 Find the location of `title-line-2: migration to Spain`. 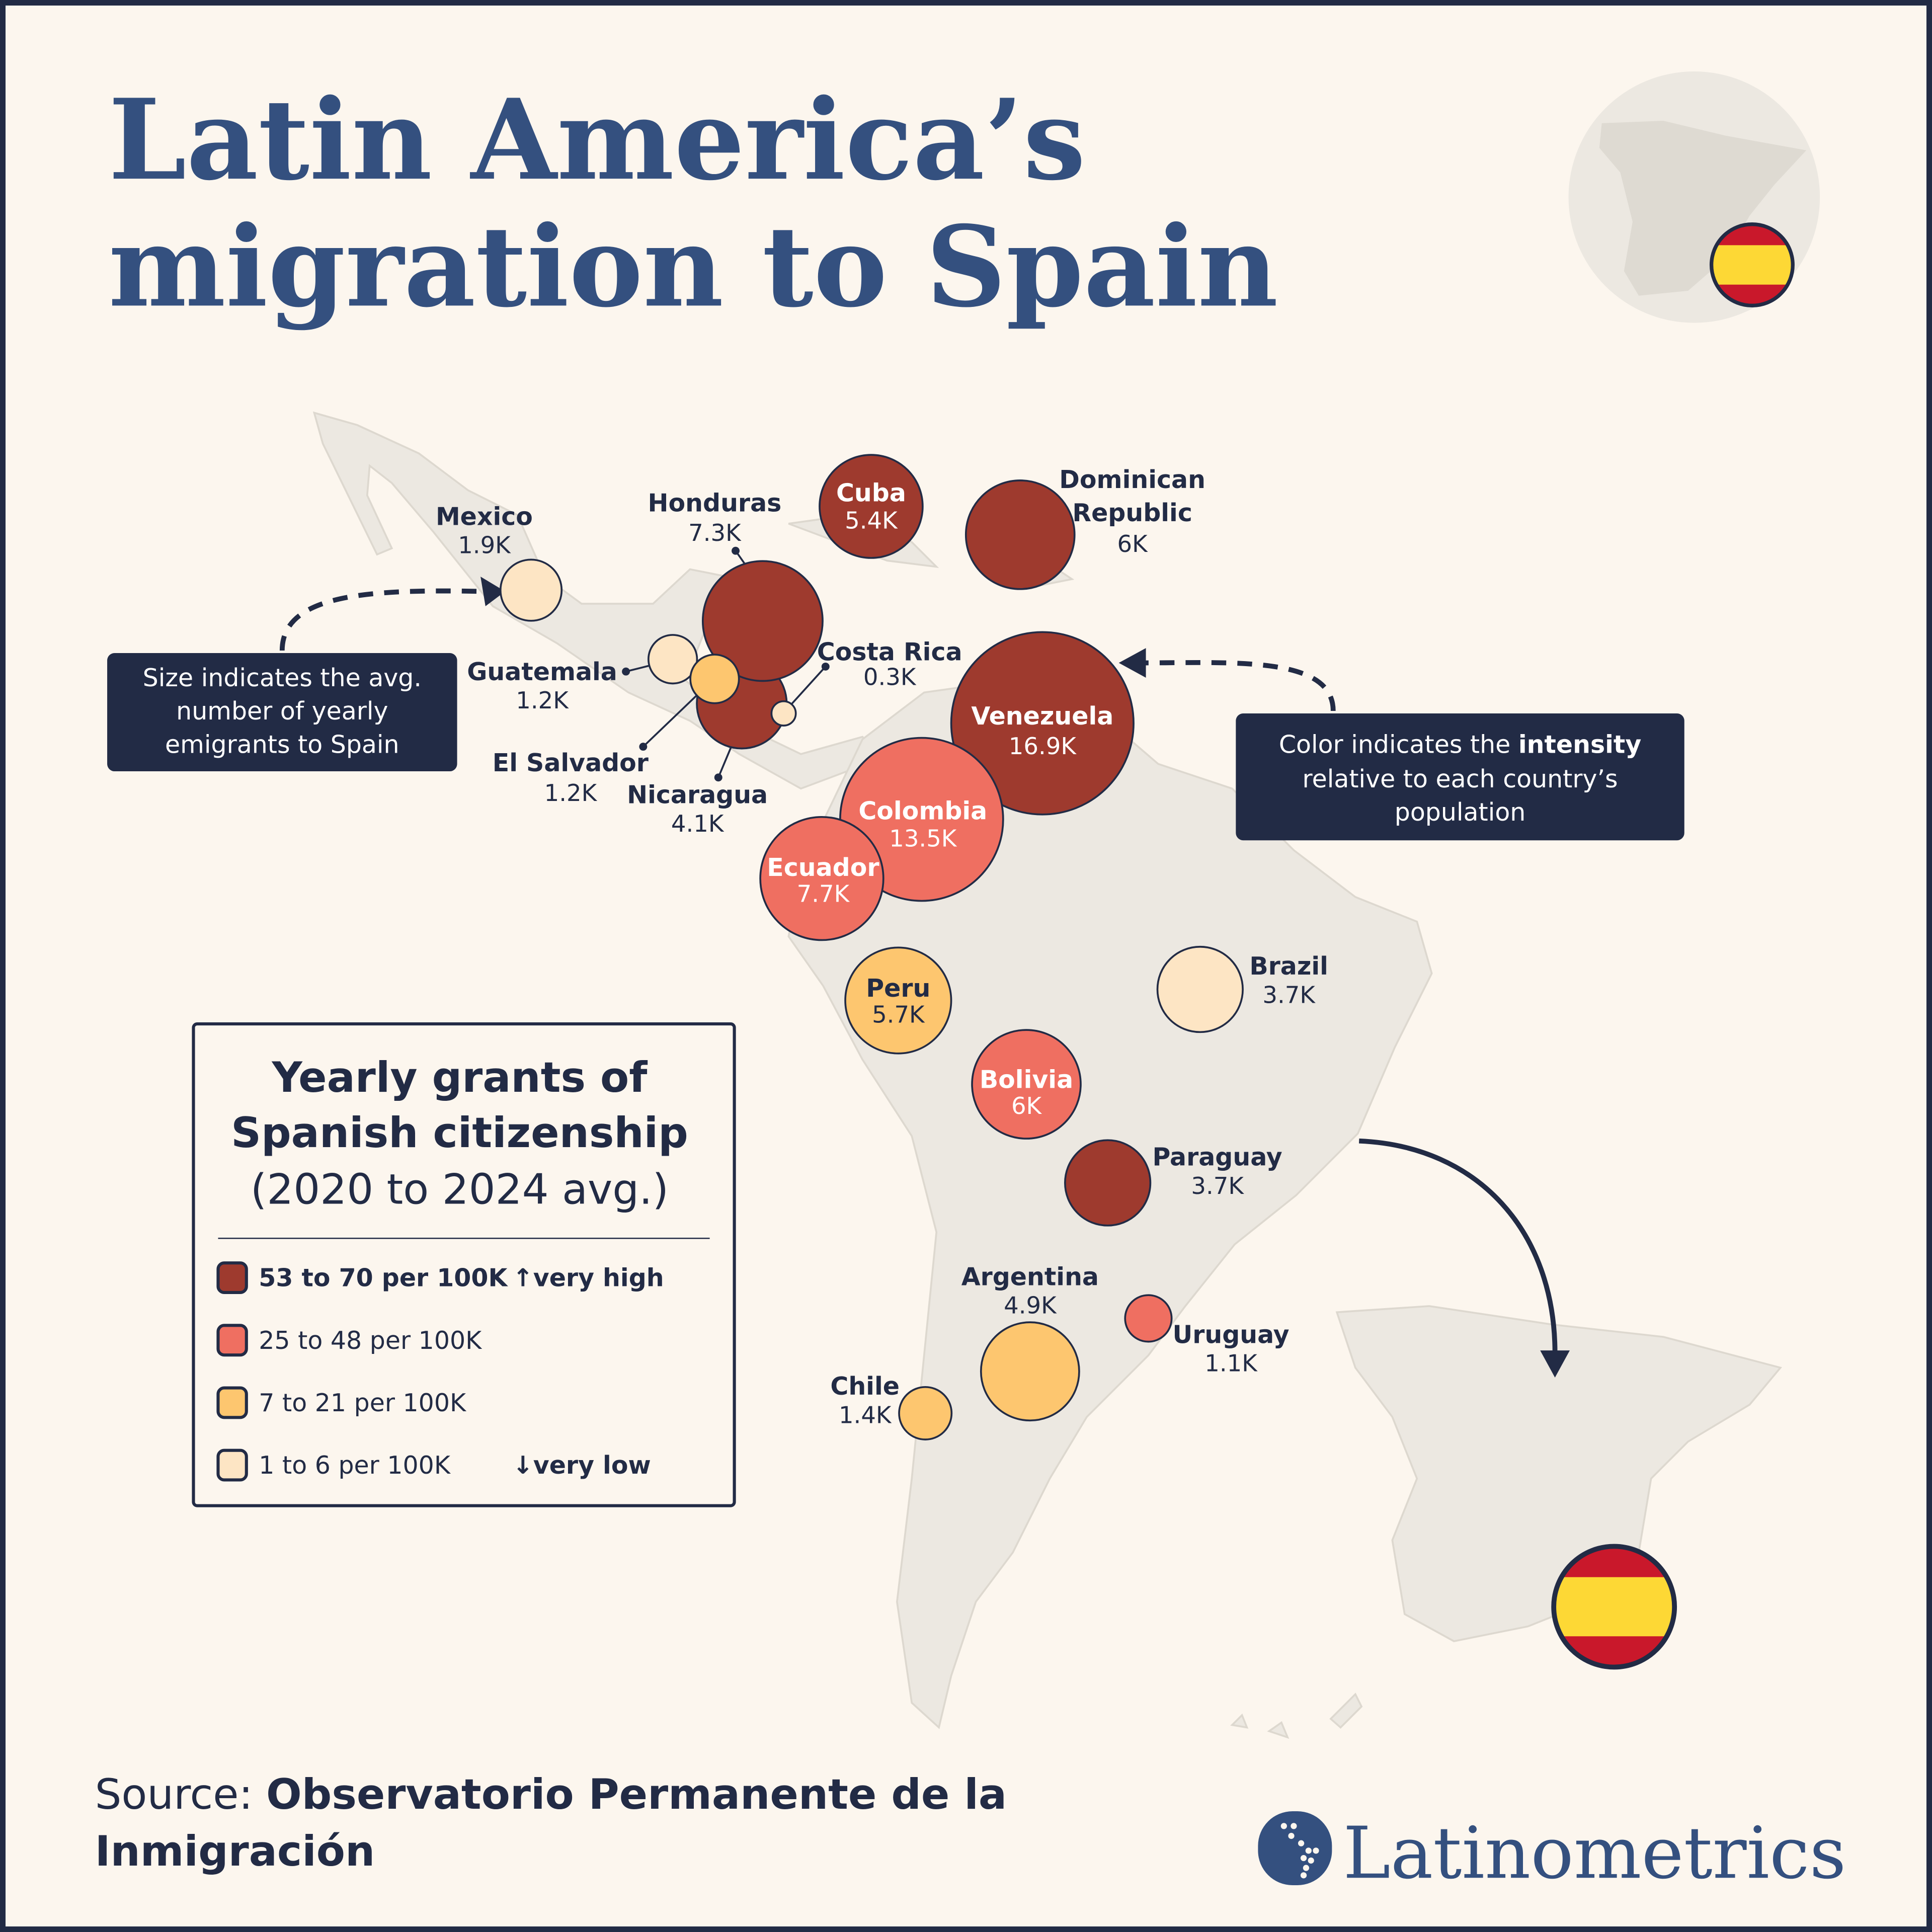

title-line-2: migration to Spain is located at coordinates (693, 266).